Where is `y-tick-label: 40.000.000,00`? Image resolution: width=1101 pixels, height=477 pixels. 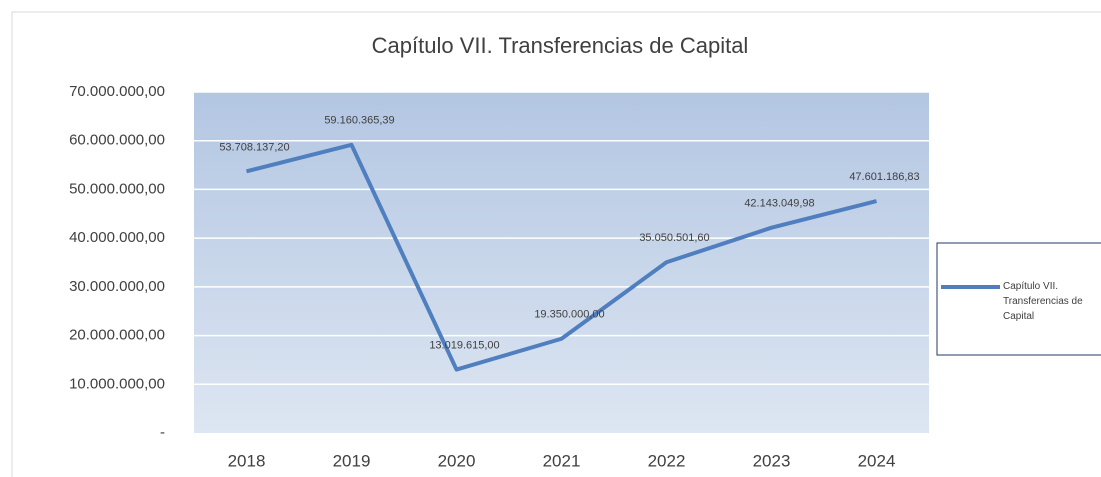
y-tick-label: 40.000.000,00 is located at coordinates (117, 237).